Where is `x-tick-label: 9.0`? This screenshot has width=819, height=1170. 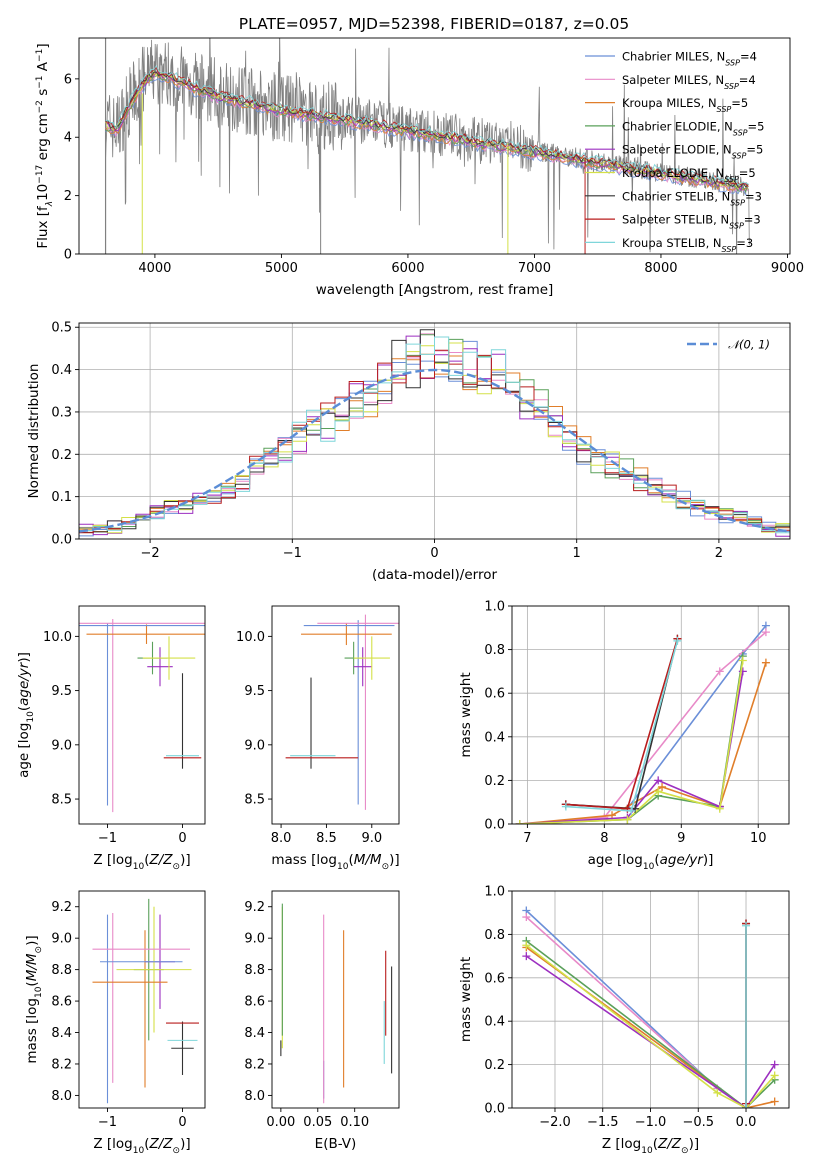
x-tick-label: 9.0 is located at coordinates (371, 838).